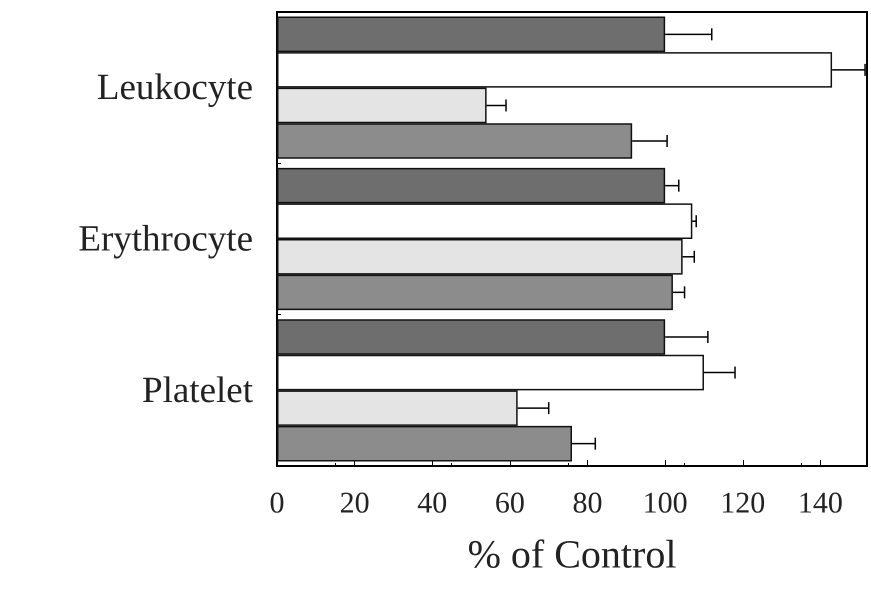 The width and height of the screenshot is (871, 592). I want to click on x-tick-label: 60, so click(509, 503).